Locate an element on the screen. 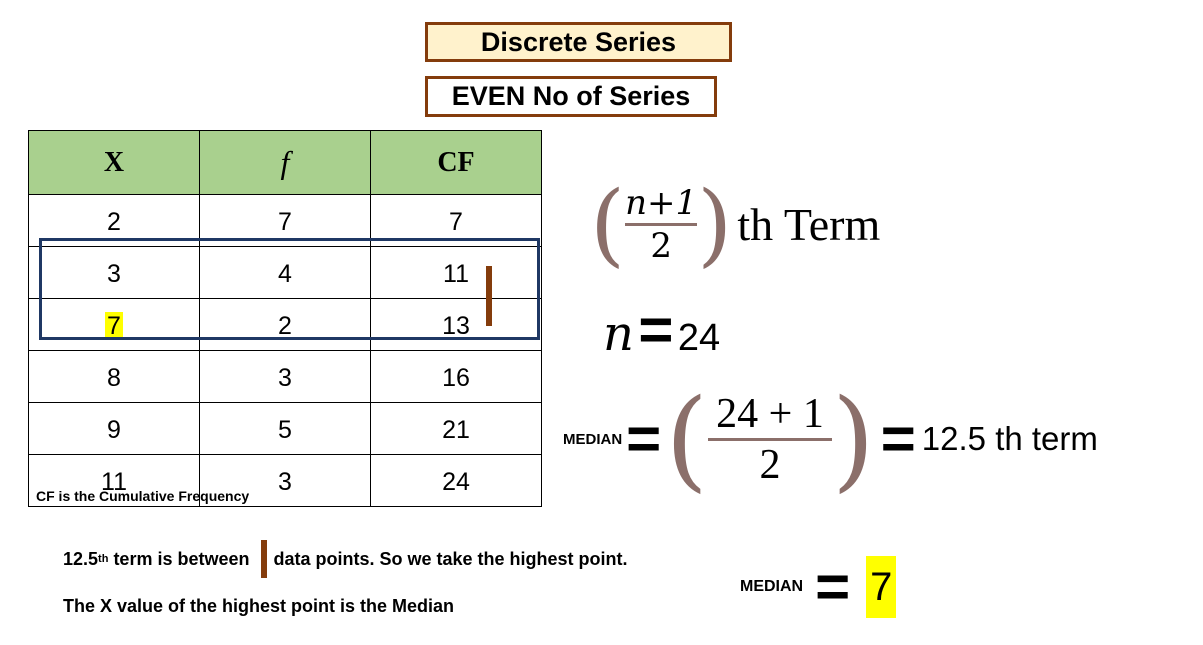 Image resolution: width=1203 pixels, height=645 pixels. title-discrete-series: Discrete Series is located at coordinates (578, 42).